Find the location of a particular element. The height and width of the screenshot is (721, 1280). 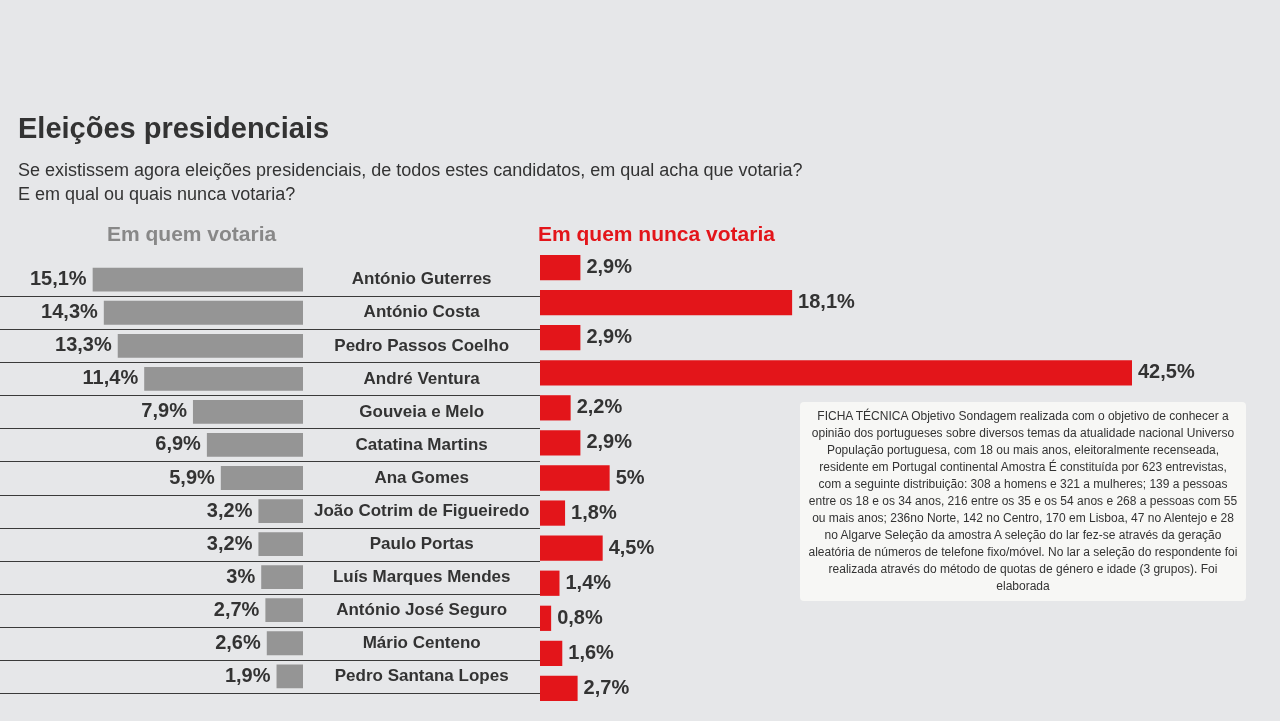

data-label: 18,1% is located at coordinates (827, 301).